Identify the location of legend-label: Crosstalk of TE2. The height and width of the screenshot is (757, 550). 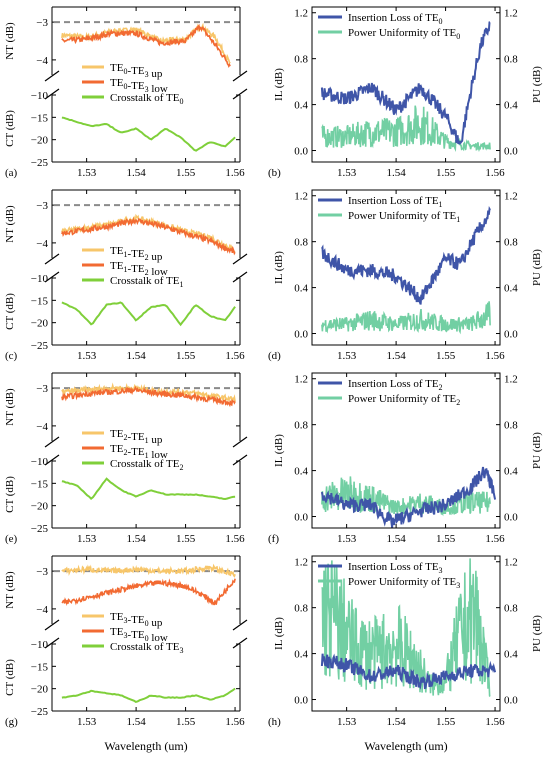
(146, 465).